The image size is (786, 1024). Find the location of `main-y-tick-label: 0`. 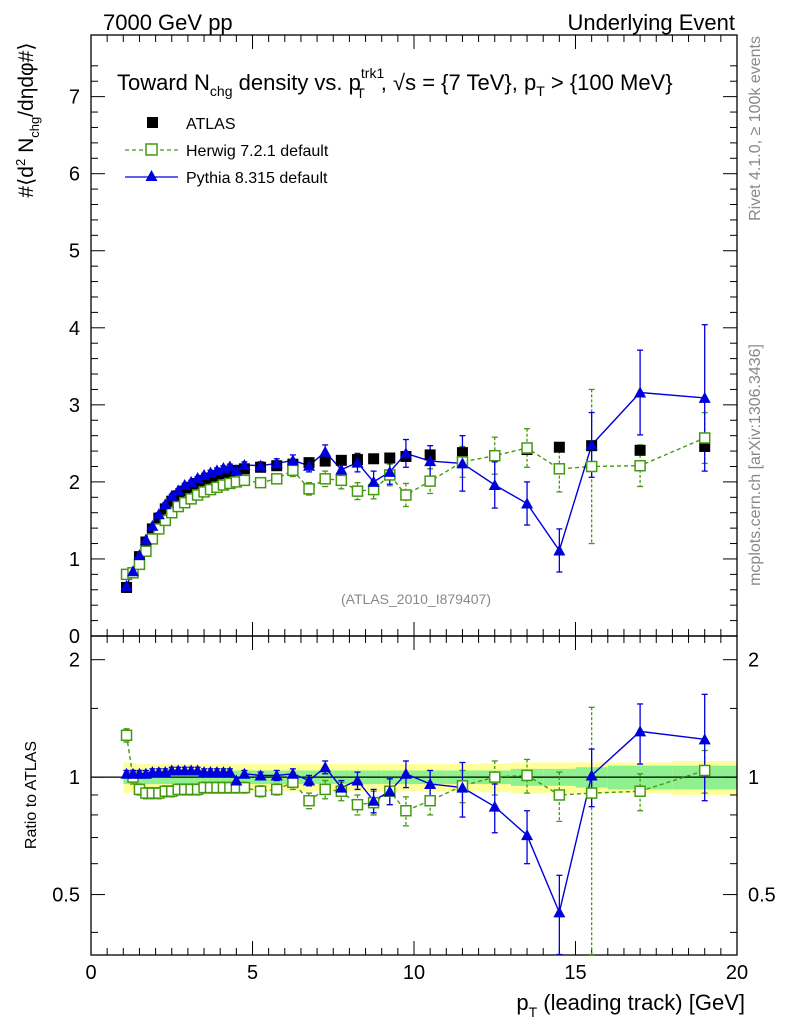

main-y-tick-label: 0 is located at coordinates (74, 637).